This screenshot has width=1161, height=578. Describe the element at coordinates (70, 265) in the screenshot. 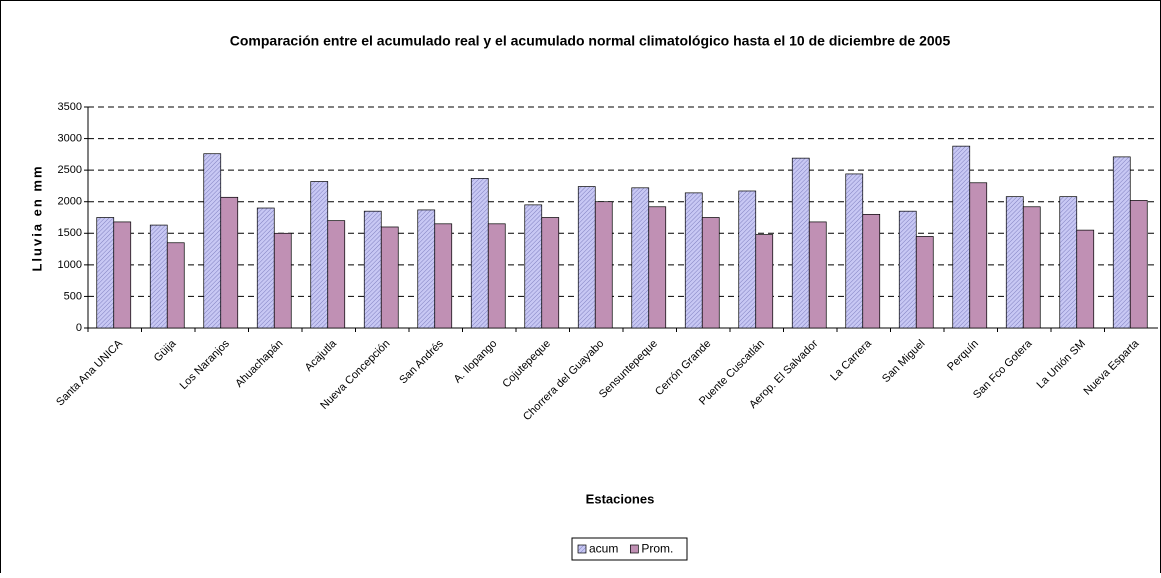

I see `y-tick-label: 1000` at that location.